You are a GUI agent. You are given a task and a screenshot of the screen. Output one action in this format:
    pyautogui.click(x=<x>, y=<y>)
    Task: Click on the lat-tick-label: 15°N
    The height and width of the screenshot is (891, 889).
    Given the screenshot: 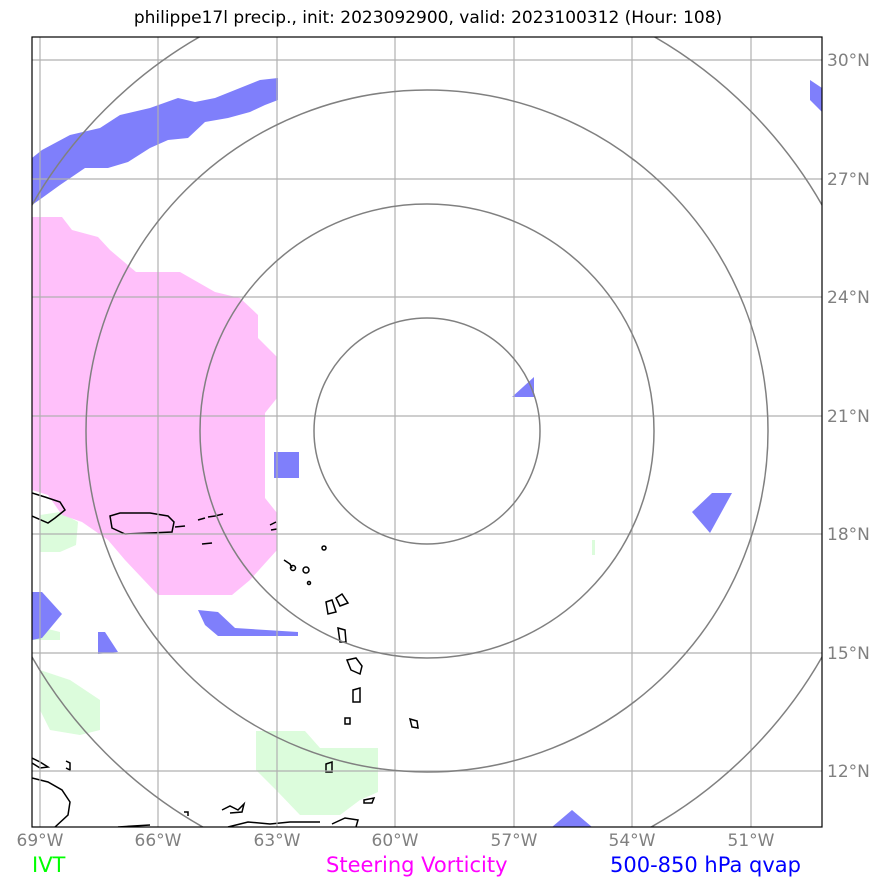 What is the action you would take?
    pyautogui.click(x=848, y=654)
    